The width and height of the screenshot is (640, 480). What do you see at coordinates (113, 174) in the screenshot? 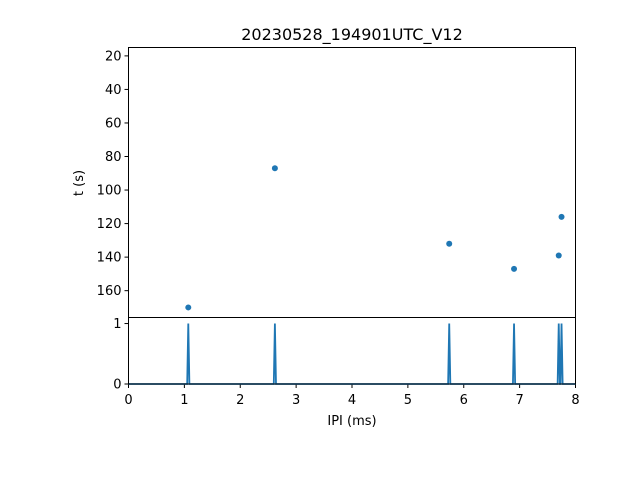
I see `scatter-y-ticks: 20 40 60 80 100 120 140 160` at bounding box center [113, 174].